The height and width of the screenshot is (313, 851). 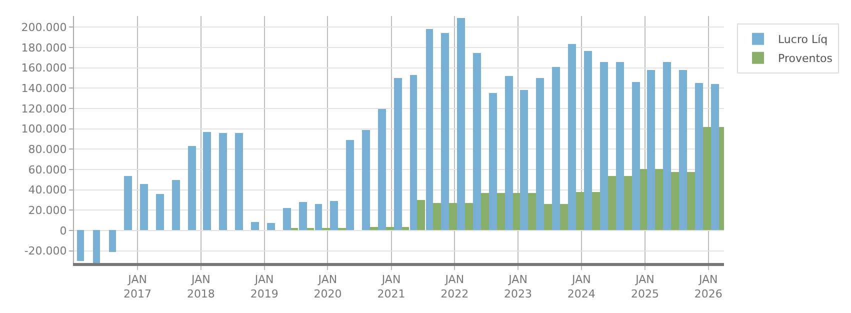 What do you see at coordinates (518, 286) in the screenshot?
I see `x-tick-label: JAN 2023` at bounding box center [518, 286].